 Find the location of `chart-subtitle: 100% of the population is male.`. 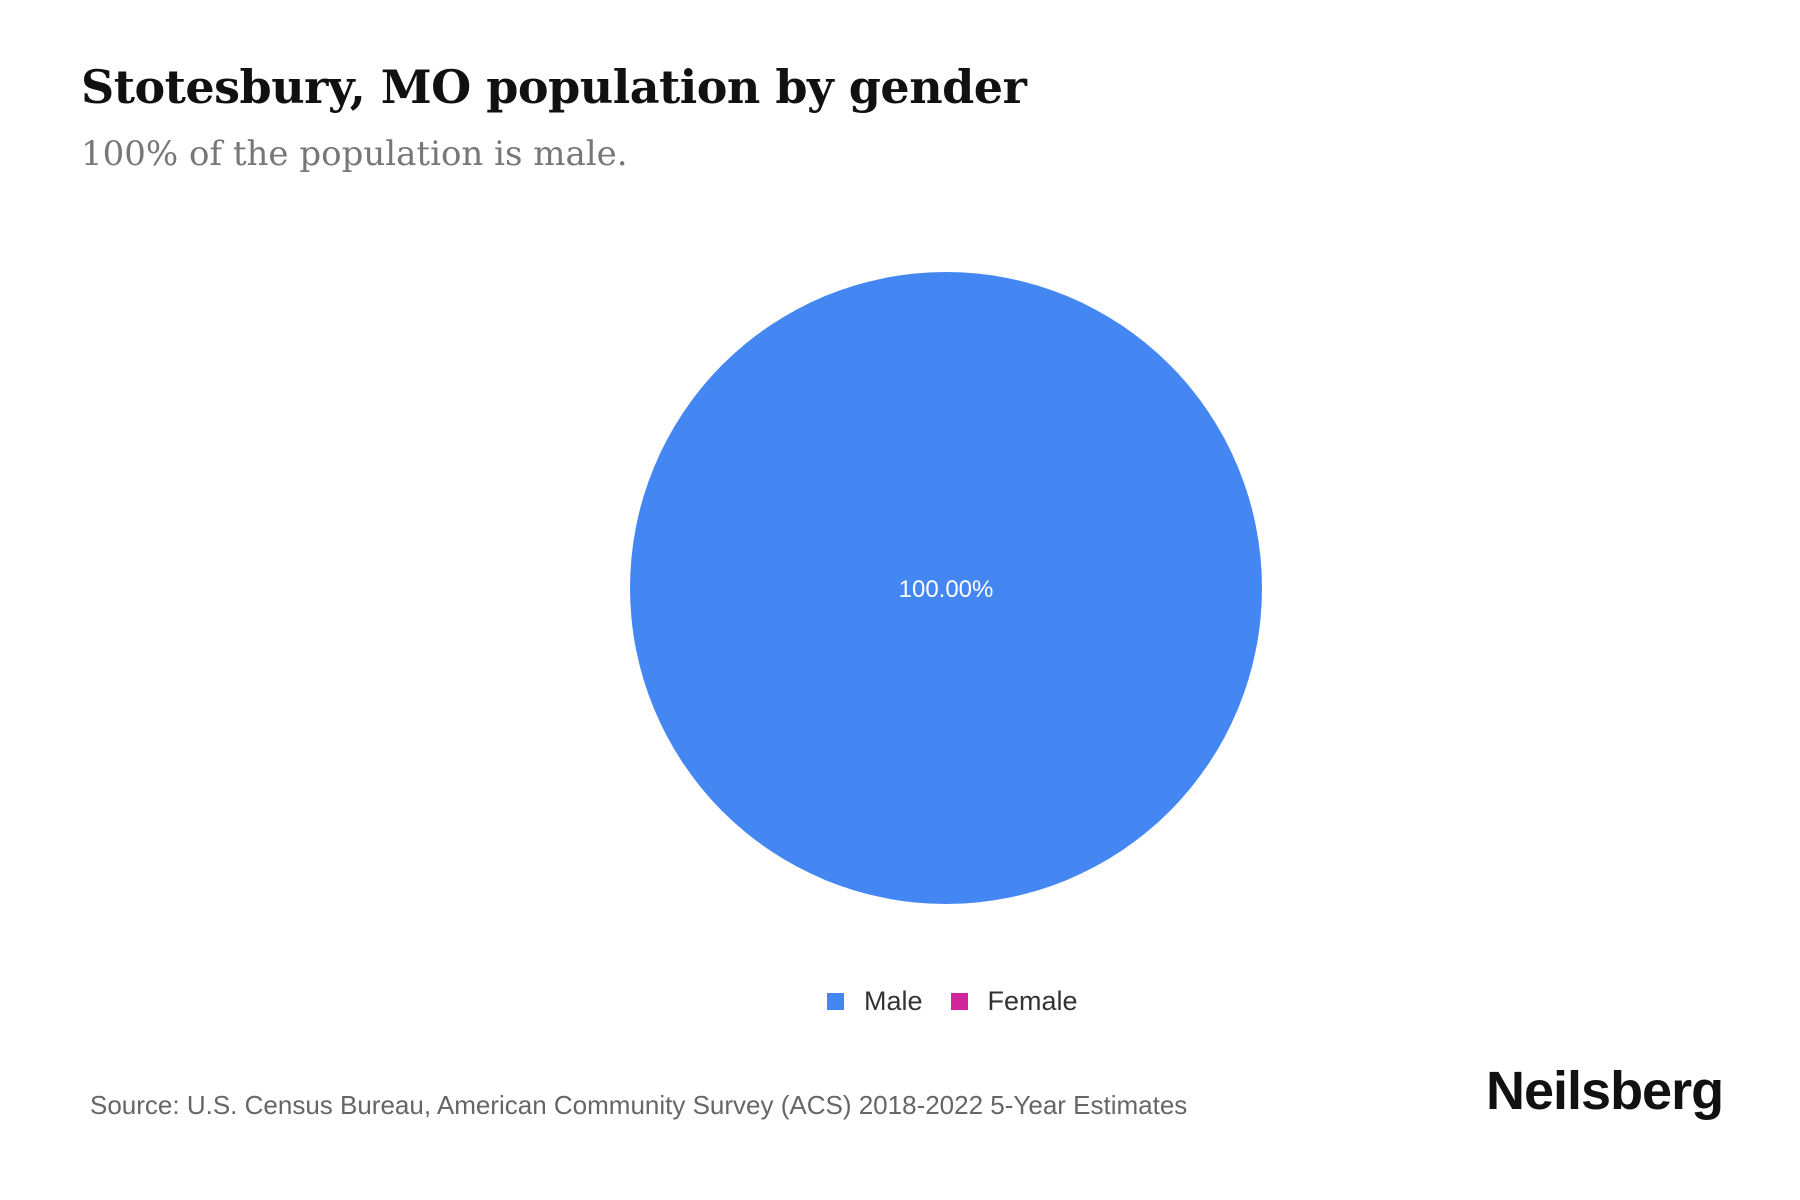

chart-subtitle: 100% of the population is male. is located at coordinates (354, 154).